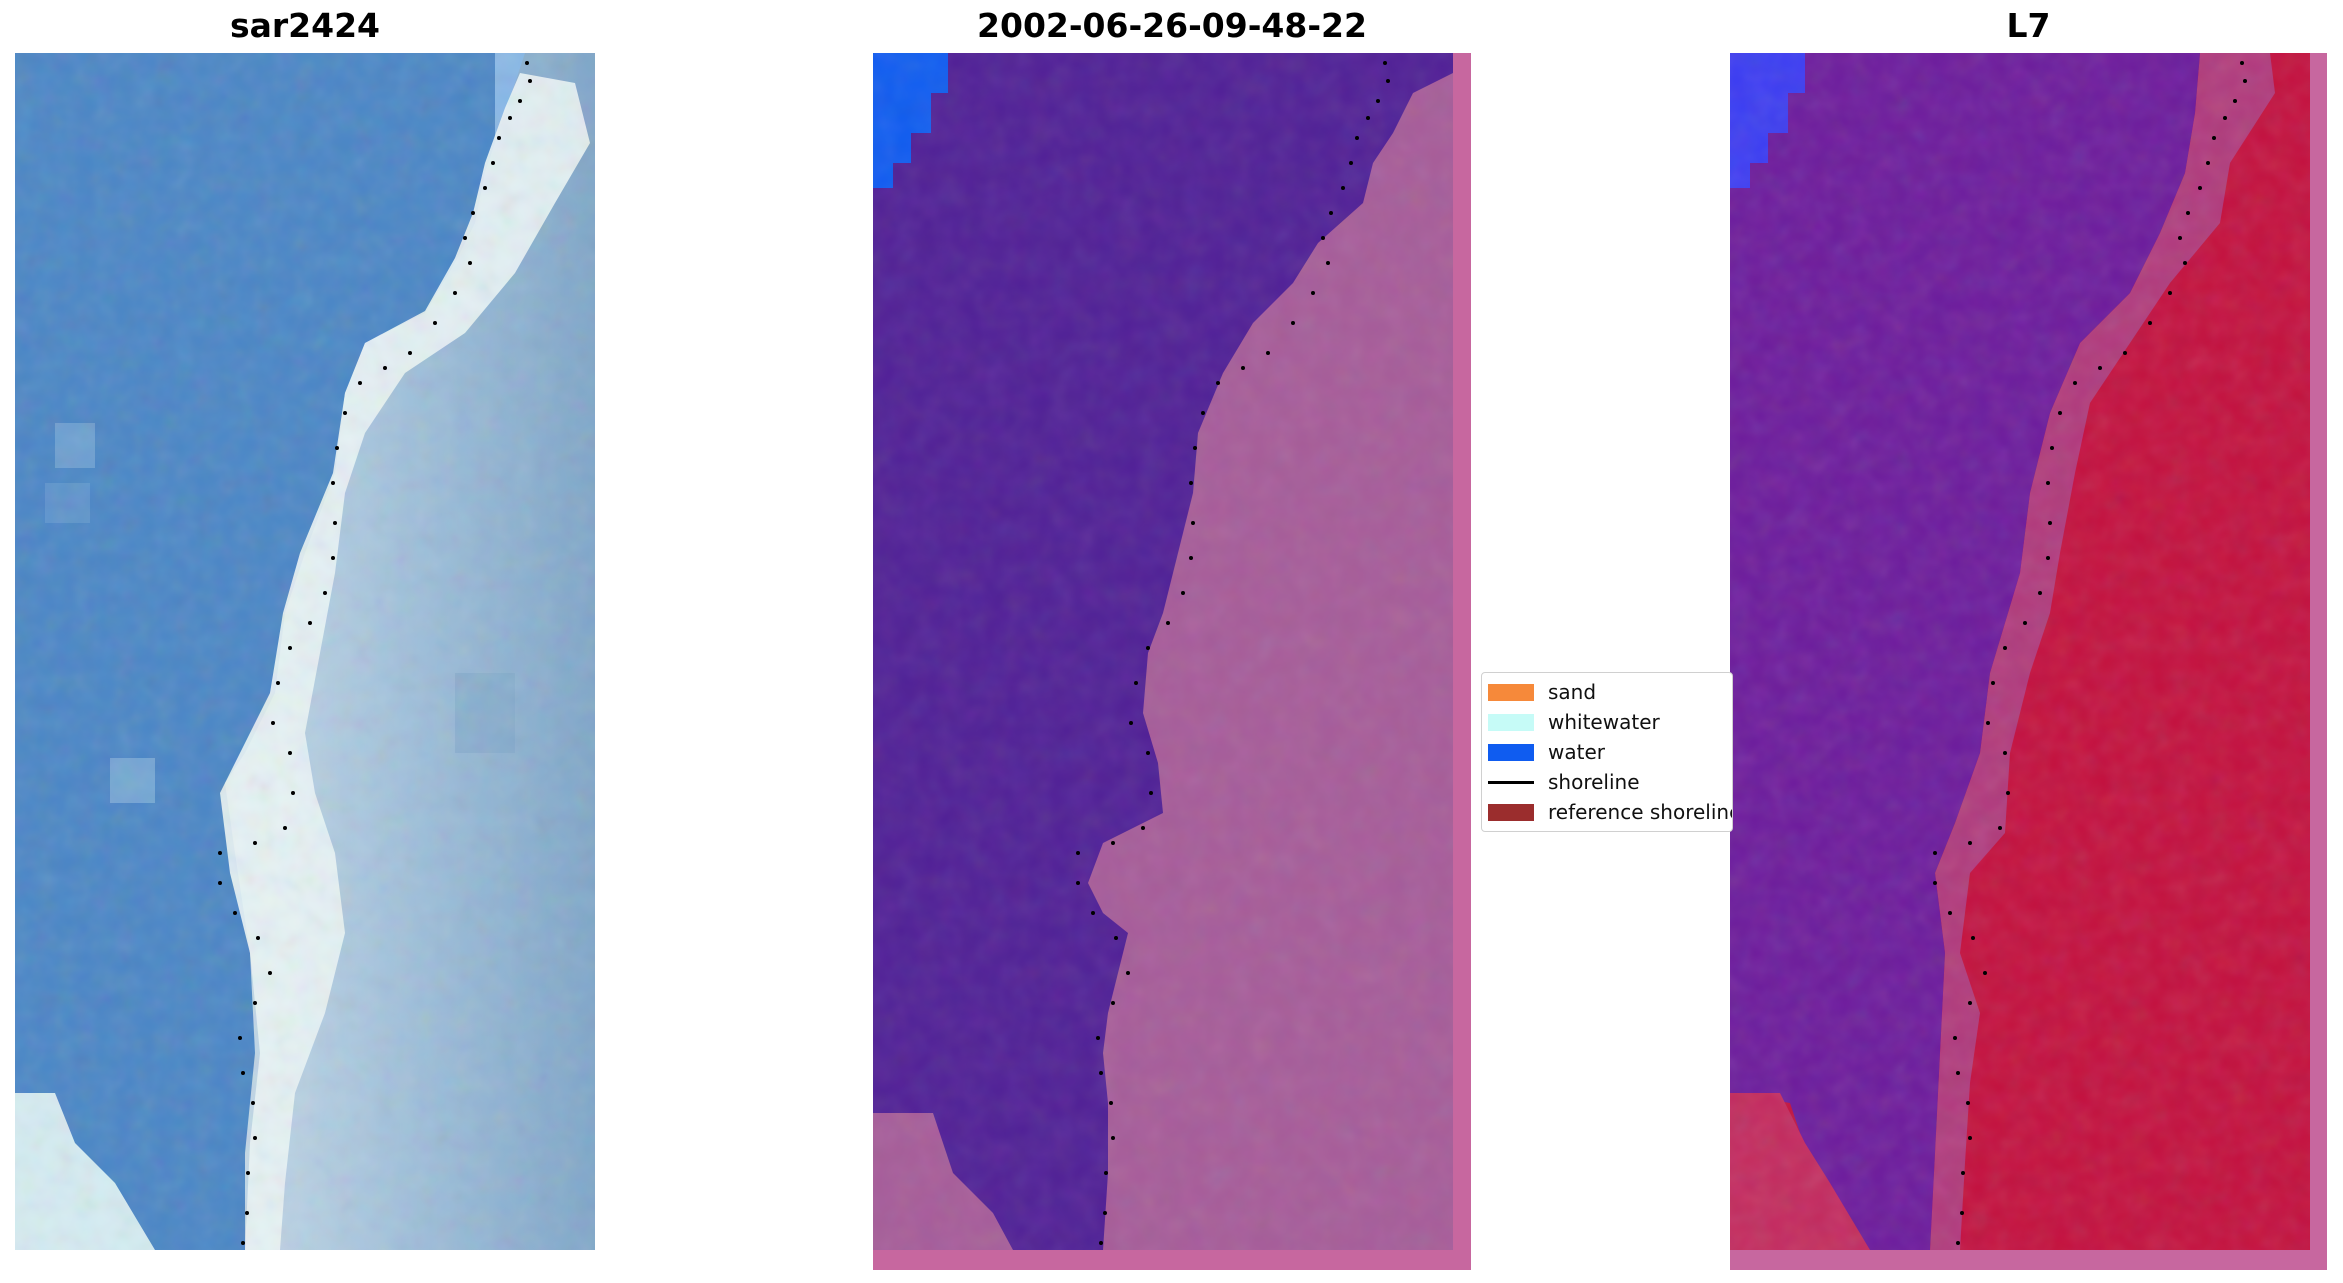 The width and height of the screenshot is (2343, 1283). What do you see at coordinates (1546, 752) in the screenshot?
I see `legend-item-water: water` at bounding box center [1546, 752].